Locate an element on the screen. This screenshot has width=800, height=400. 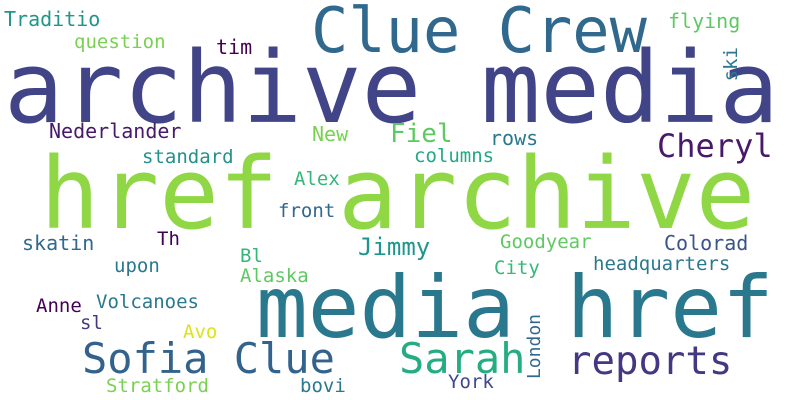
word-front: front is located at coordinates (307, 211).